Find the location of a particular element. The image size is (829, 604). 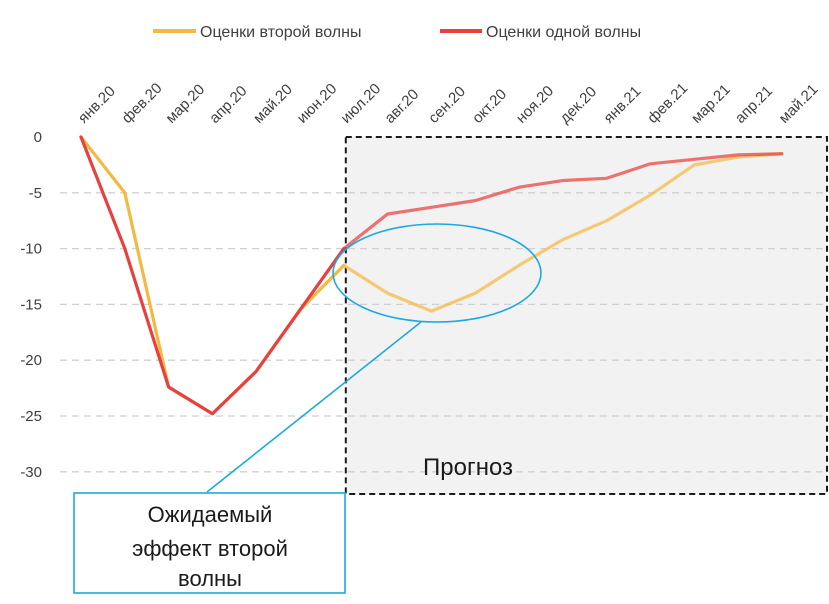

x-tick-label: фев.20 is located at coordinates (142, 103).